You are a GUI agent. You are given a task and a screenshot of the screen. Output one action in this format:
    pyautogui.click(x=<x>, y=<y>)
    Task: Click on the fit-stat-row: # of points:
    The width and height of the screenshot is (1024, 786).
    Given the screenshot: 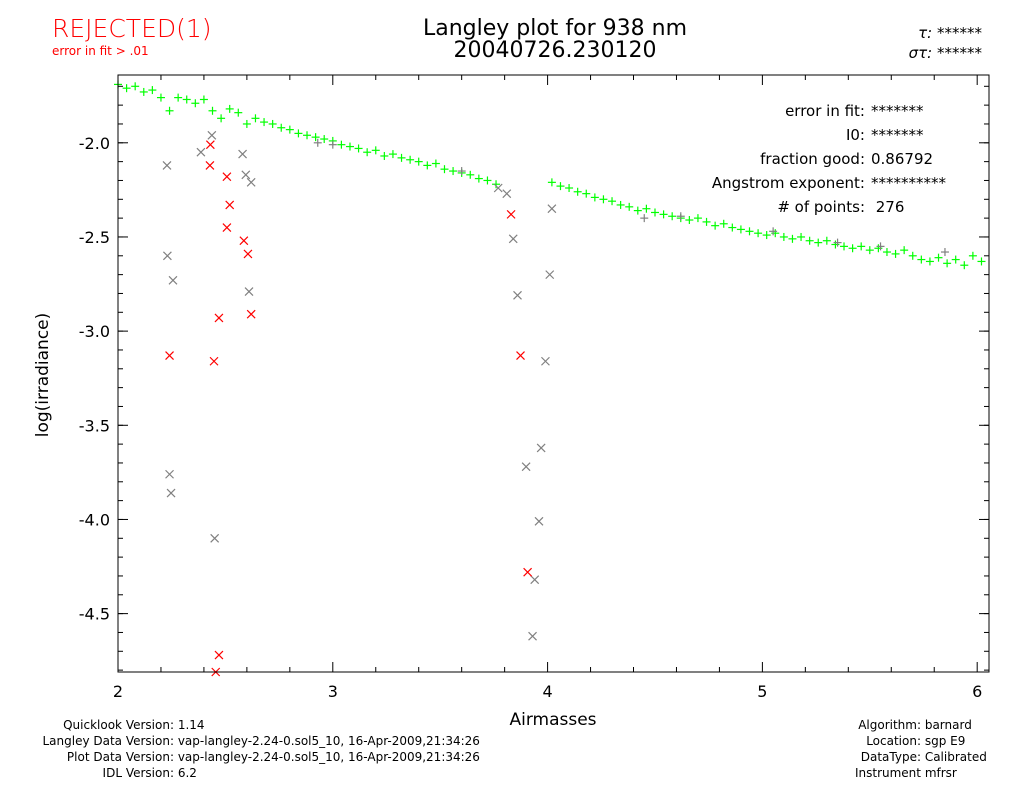 What is the action you would take?
    pyautogui.click(x=821, y=207)
    